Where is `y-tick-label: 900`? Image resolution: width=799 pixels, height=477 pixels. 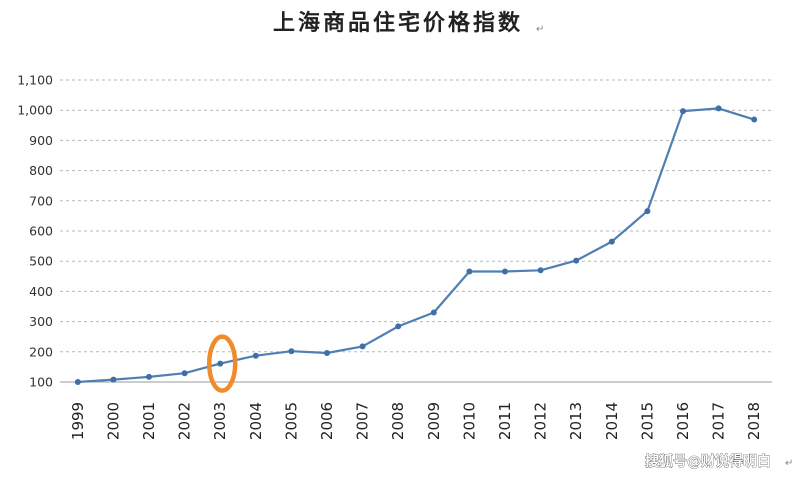 y-tick-label: 900 is located at coordinates (41, 140).